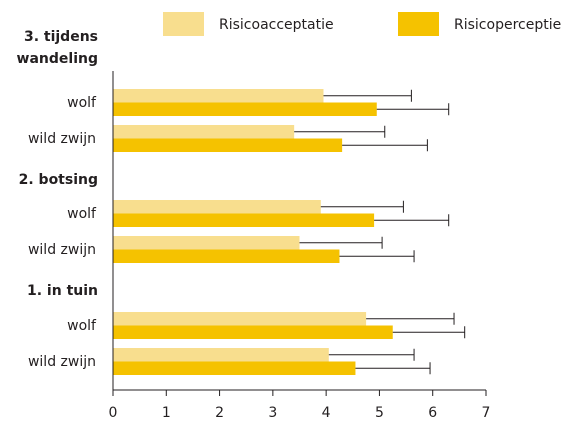  Describe the element at coordinates (418, 24) in the screenshot. I see `legend-swatch-perceptie` at that location.